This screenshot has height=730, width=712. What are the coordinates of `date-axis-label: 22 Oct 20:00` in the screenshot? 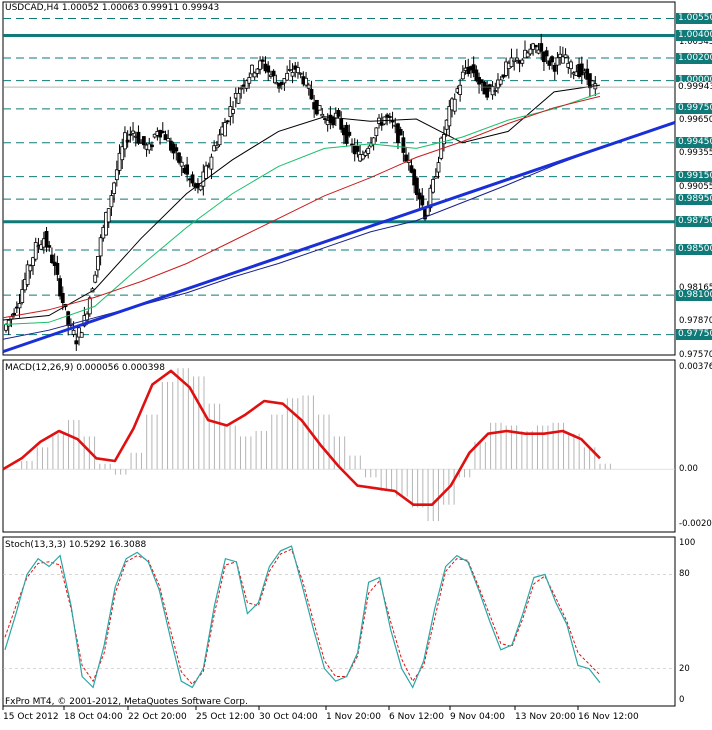 It's located at (157, 717).